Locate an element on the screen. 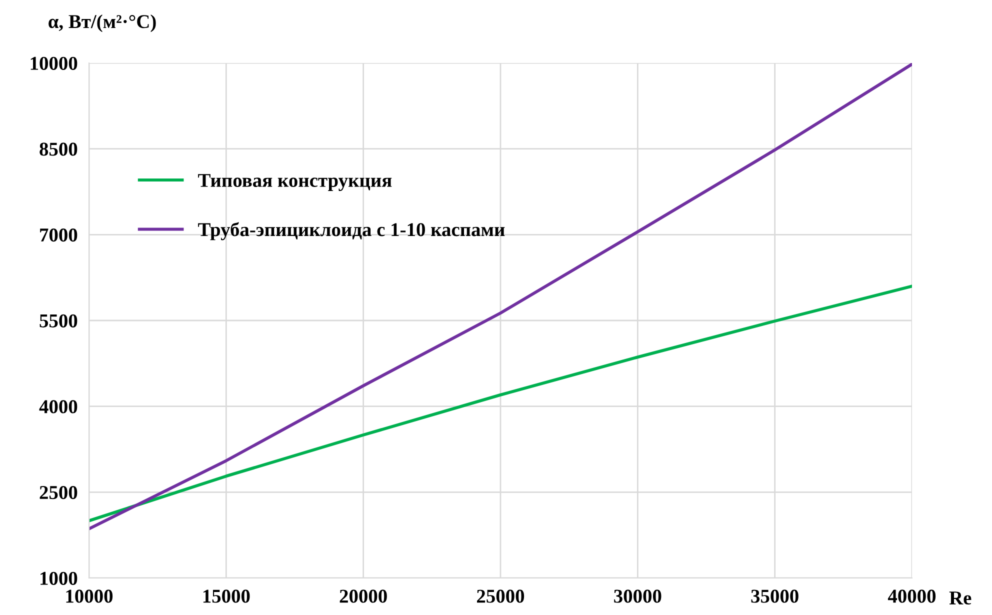 Image resolution: width=992 pixels, height=615 pixels. legend-label: Труба-эпициклоида с 1-10 каспами is located at coordinates (351, 231).